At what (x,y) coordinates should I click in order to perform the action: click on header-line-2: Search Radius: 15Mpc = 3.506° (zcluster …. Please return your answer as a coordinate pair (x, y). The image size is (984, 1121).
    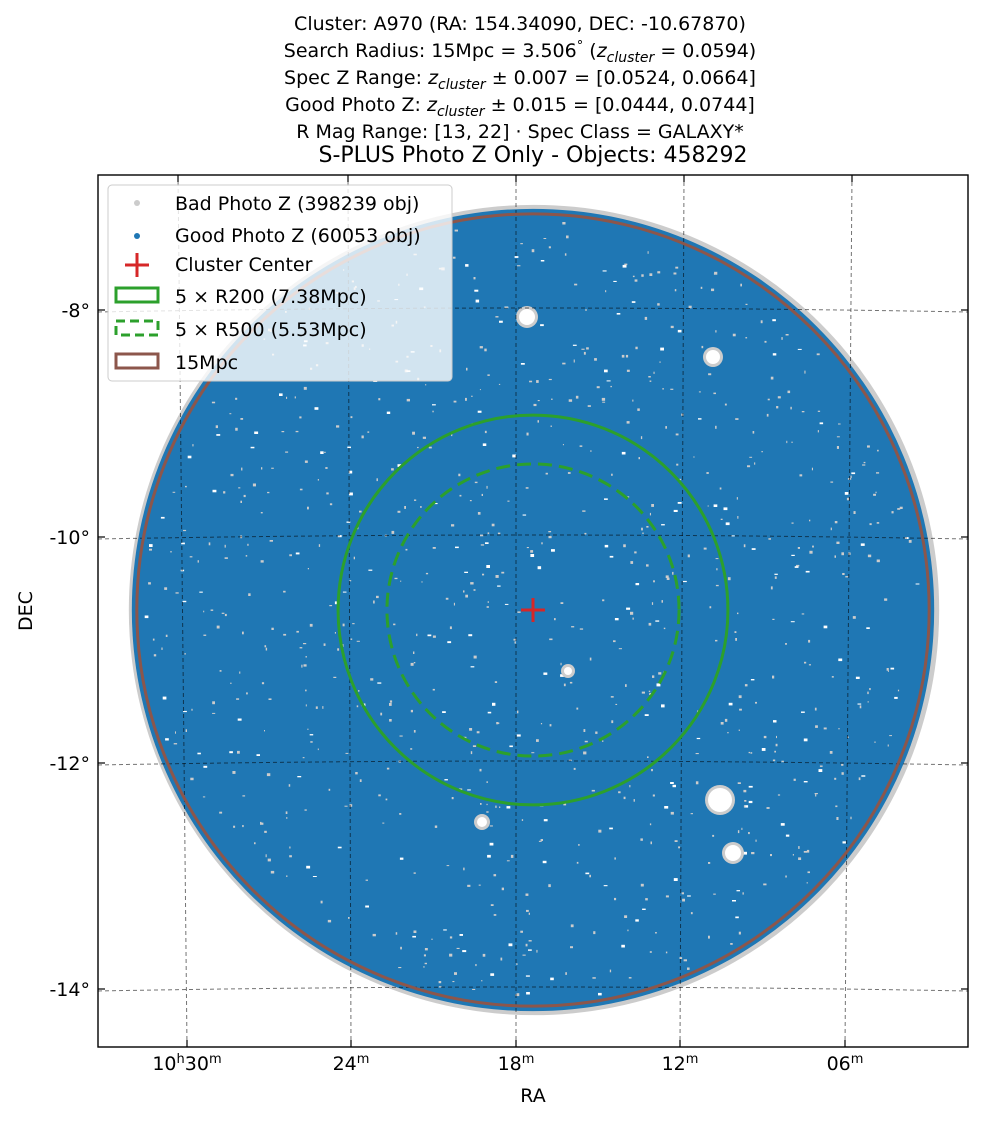
    Looking at the image, I should click on (520, 52).